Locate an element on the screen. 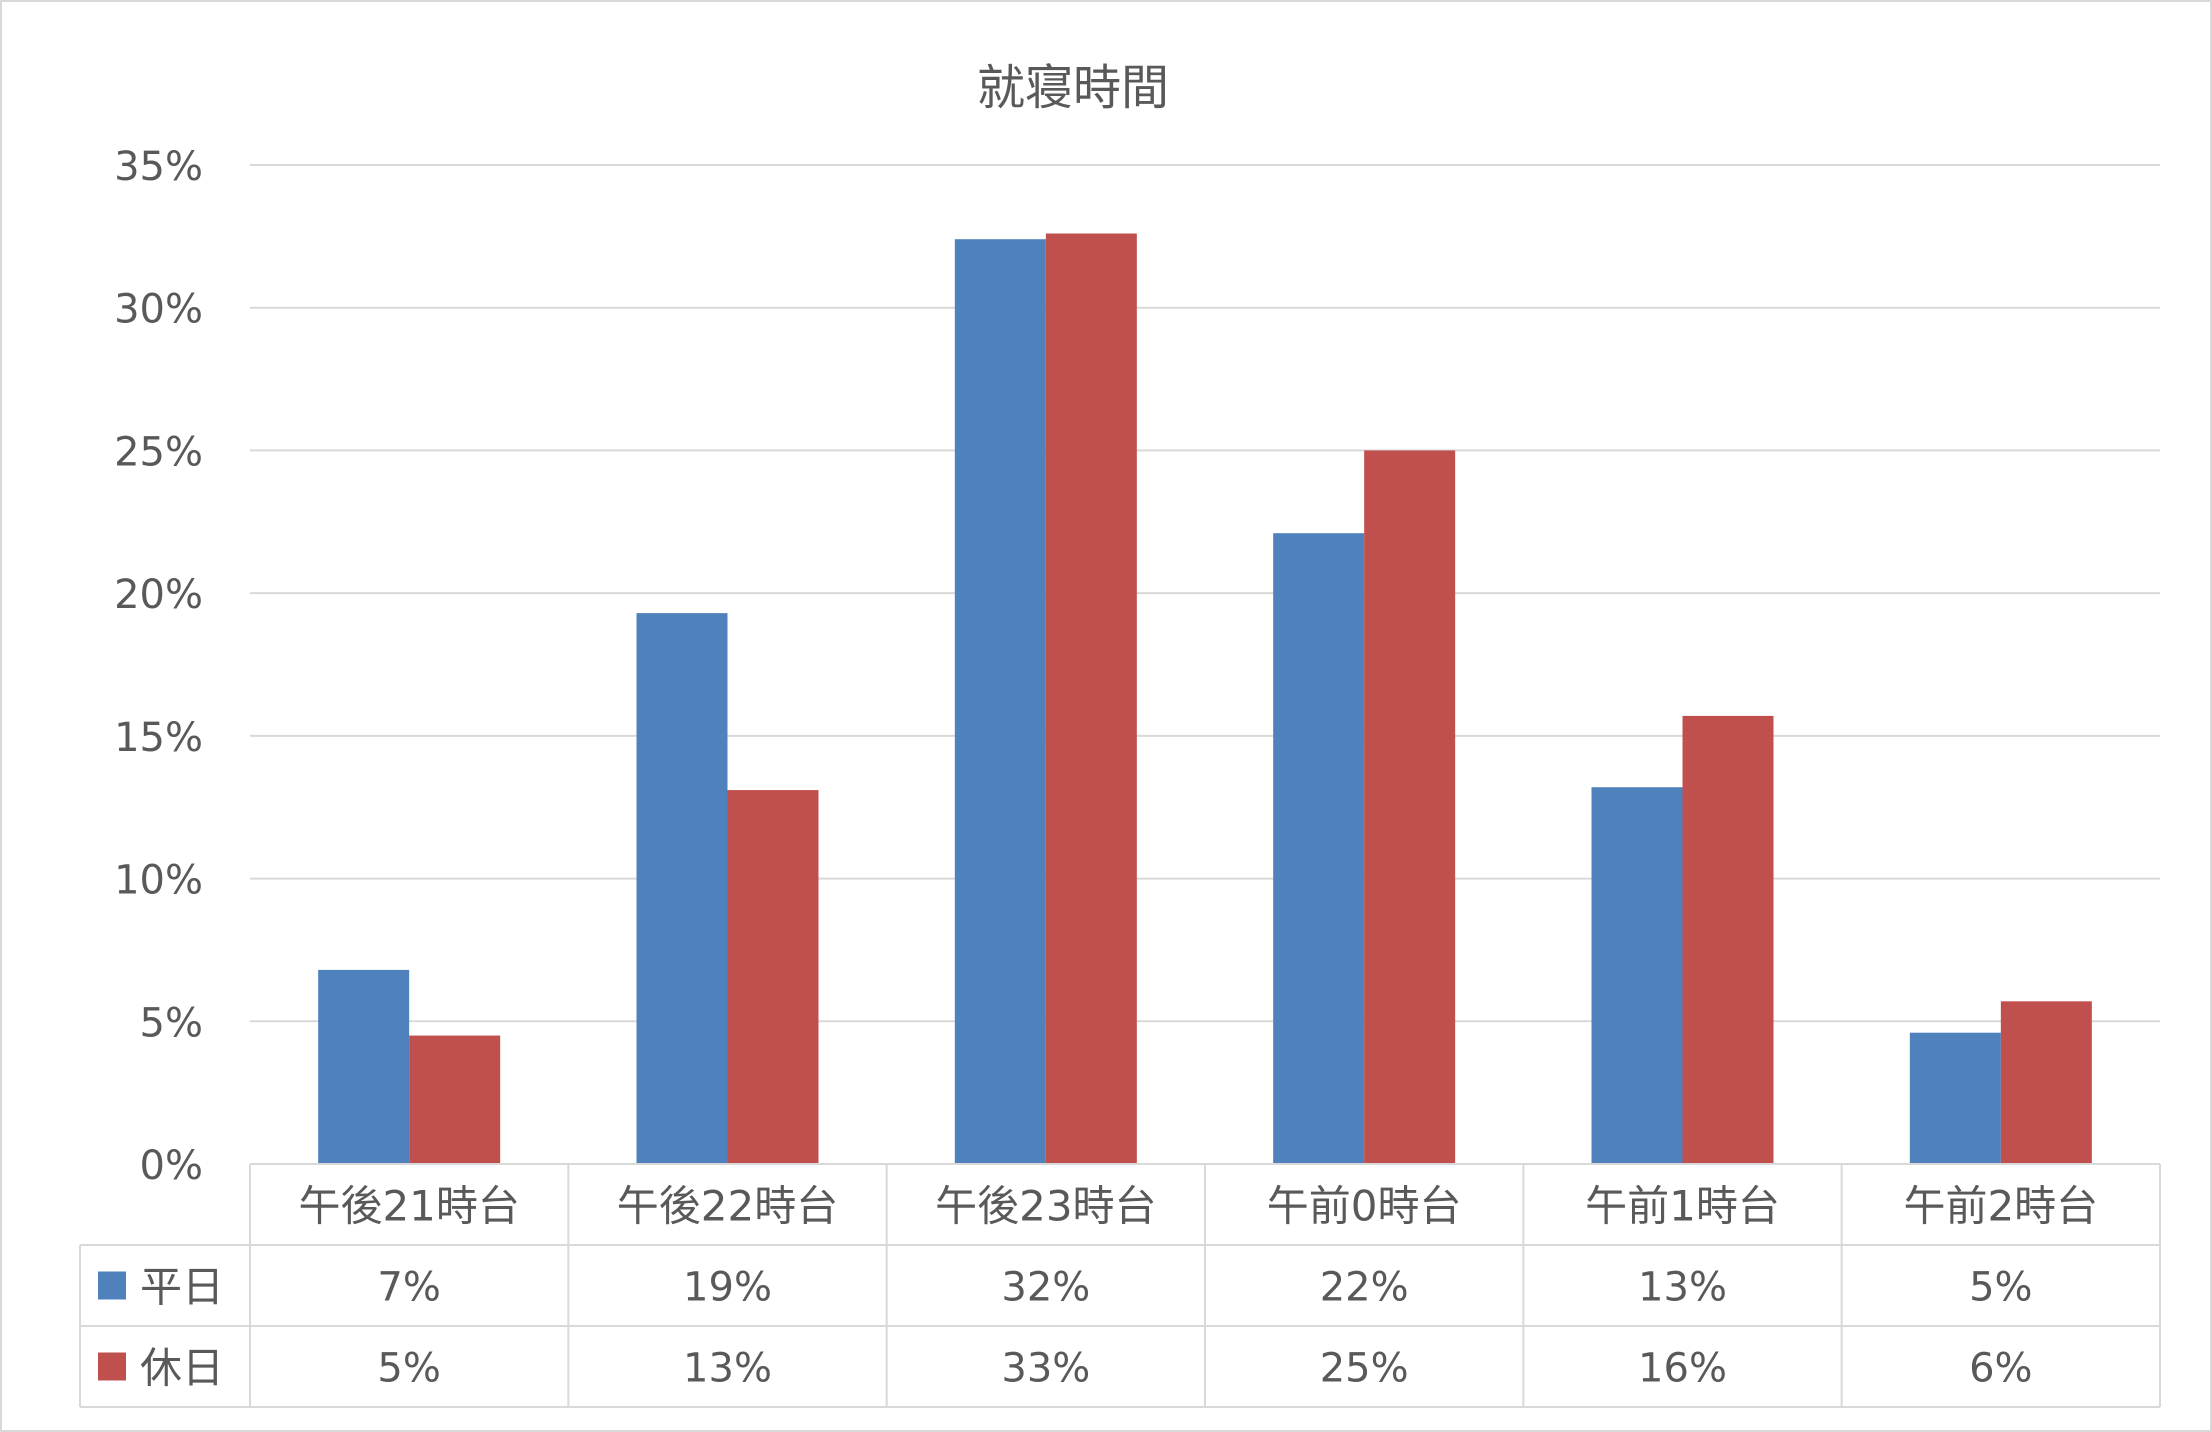 Image resolution: width=2212 pixels, height=1432 pixels. category-label: 午前2時台 is located at coordinates (2000, 1206).